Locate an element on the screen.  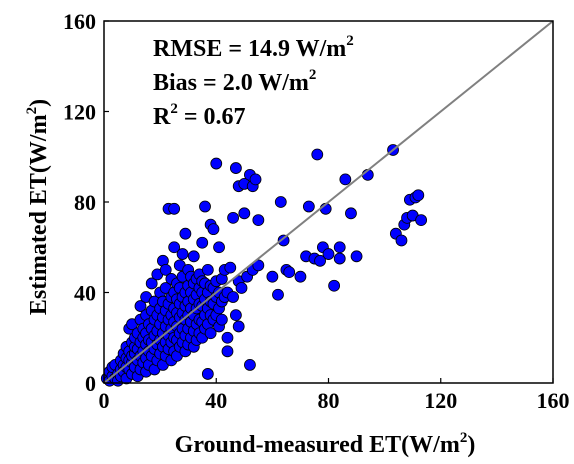
y-tick-label: 80 is located at coordinates (85, 202).